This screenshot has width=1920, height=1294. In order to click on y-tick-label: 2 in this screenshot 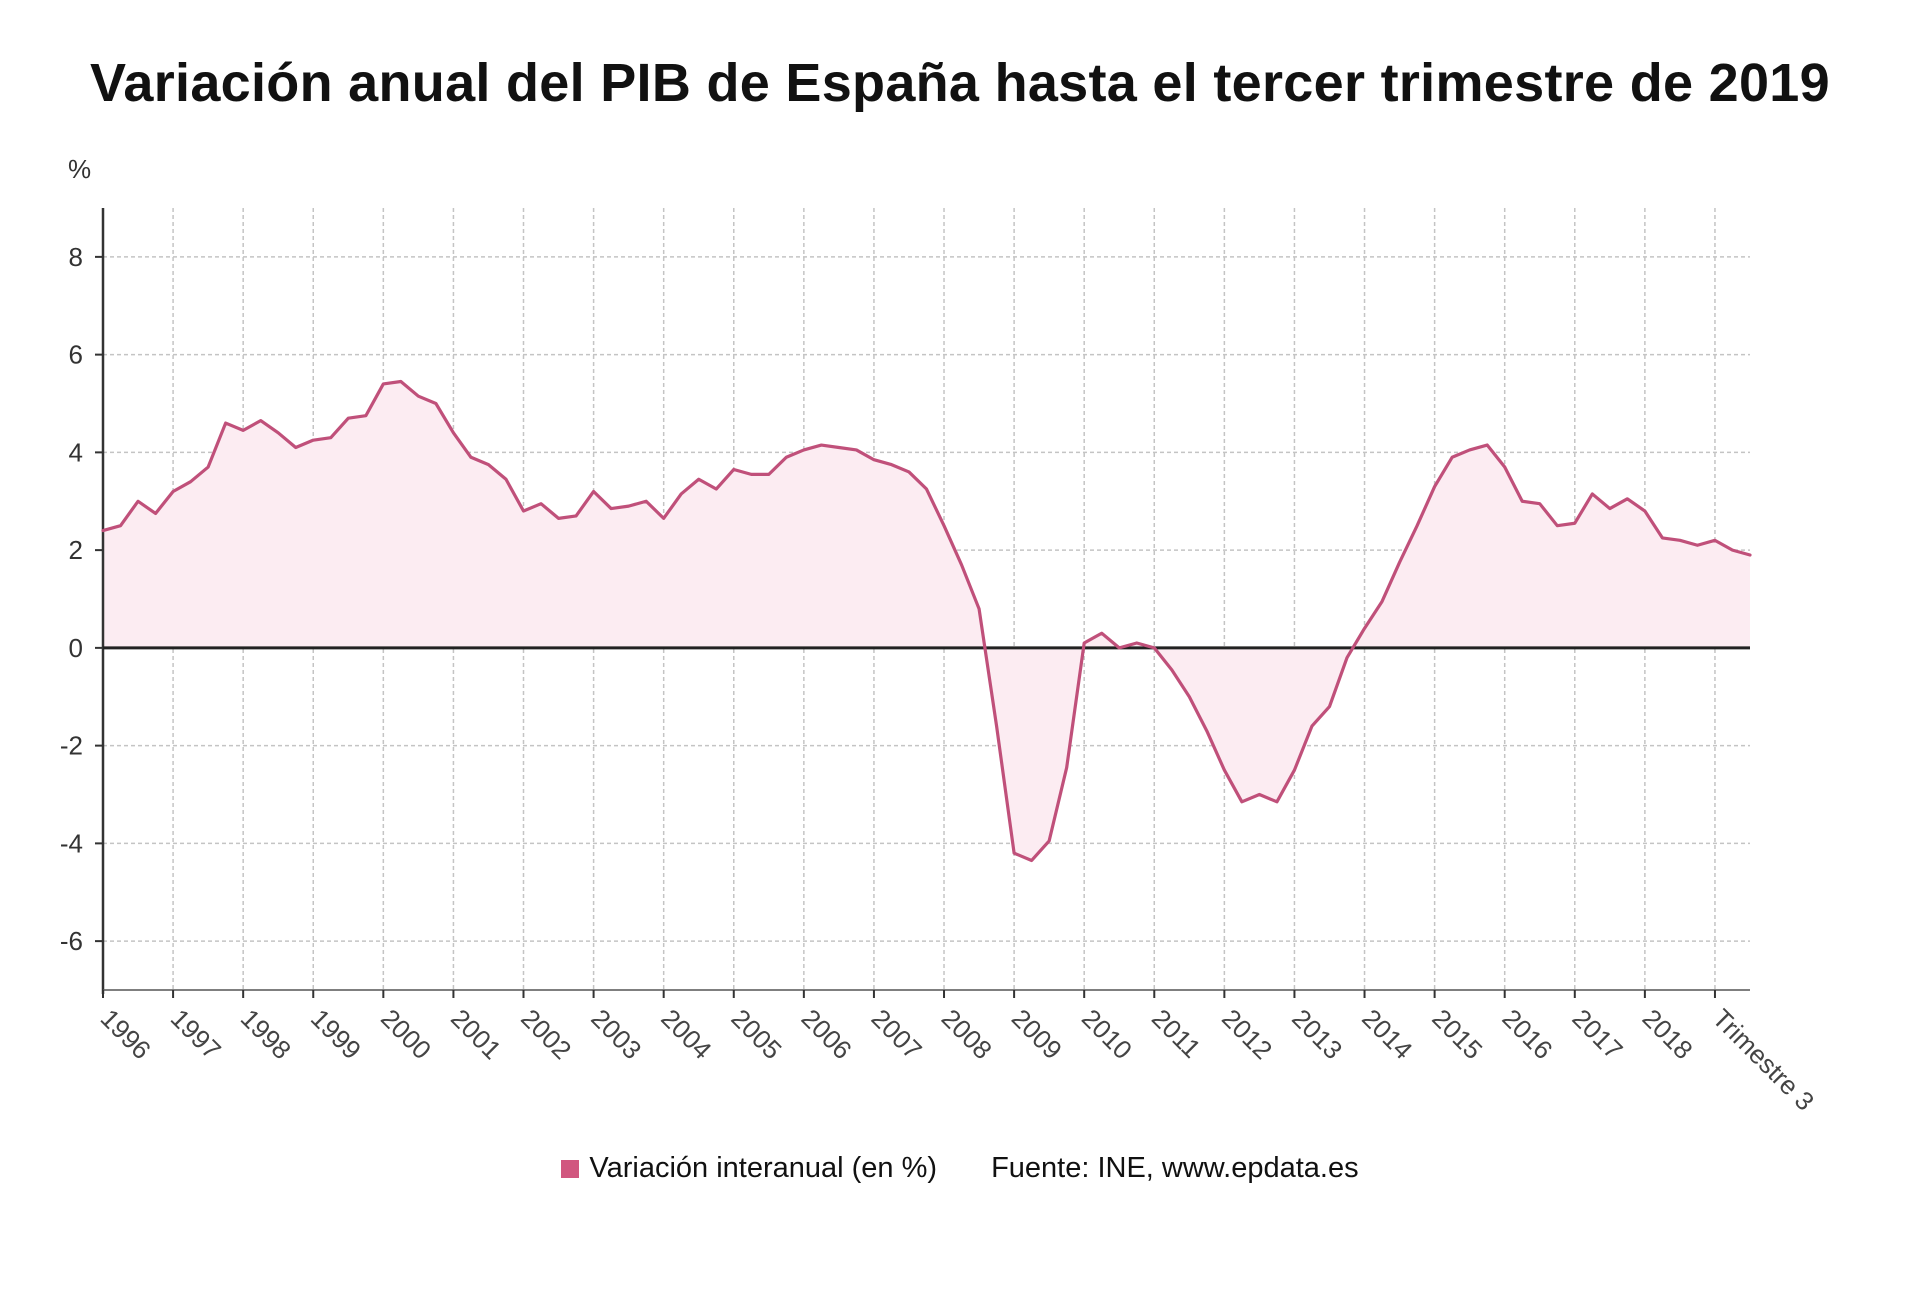, I will do `click(76, 550)`.